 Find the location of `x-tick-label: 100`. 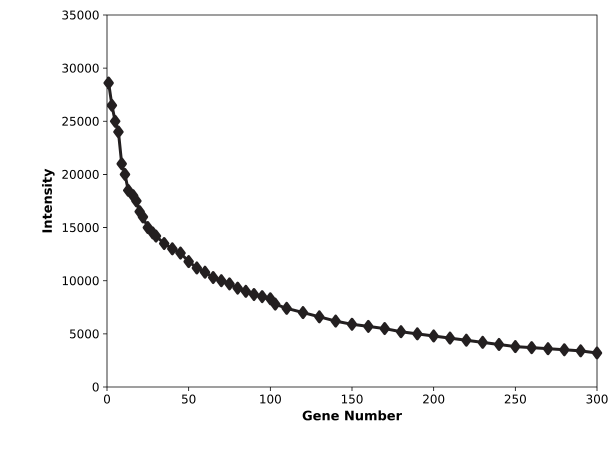

x-tick-label: 100 is located at coordinates (270, 399).